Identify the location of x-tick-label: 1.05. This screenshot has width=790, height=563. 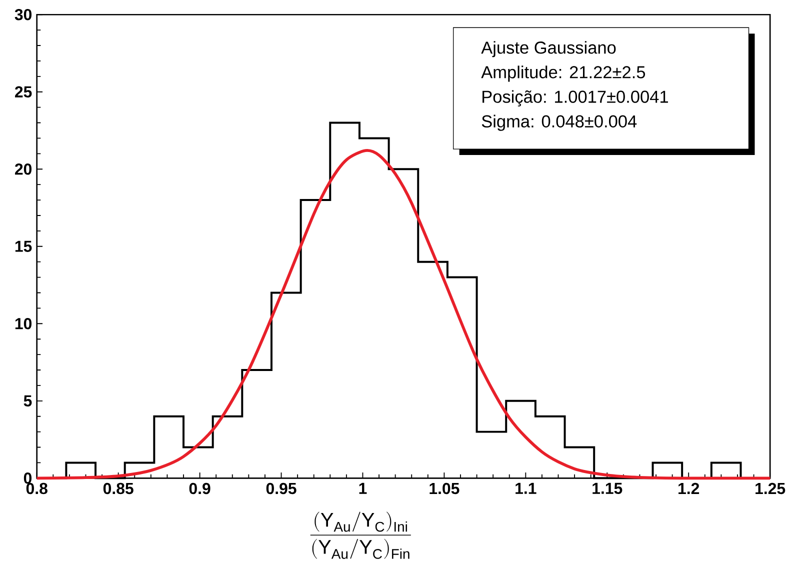
(445, 488).